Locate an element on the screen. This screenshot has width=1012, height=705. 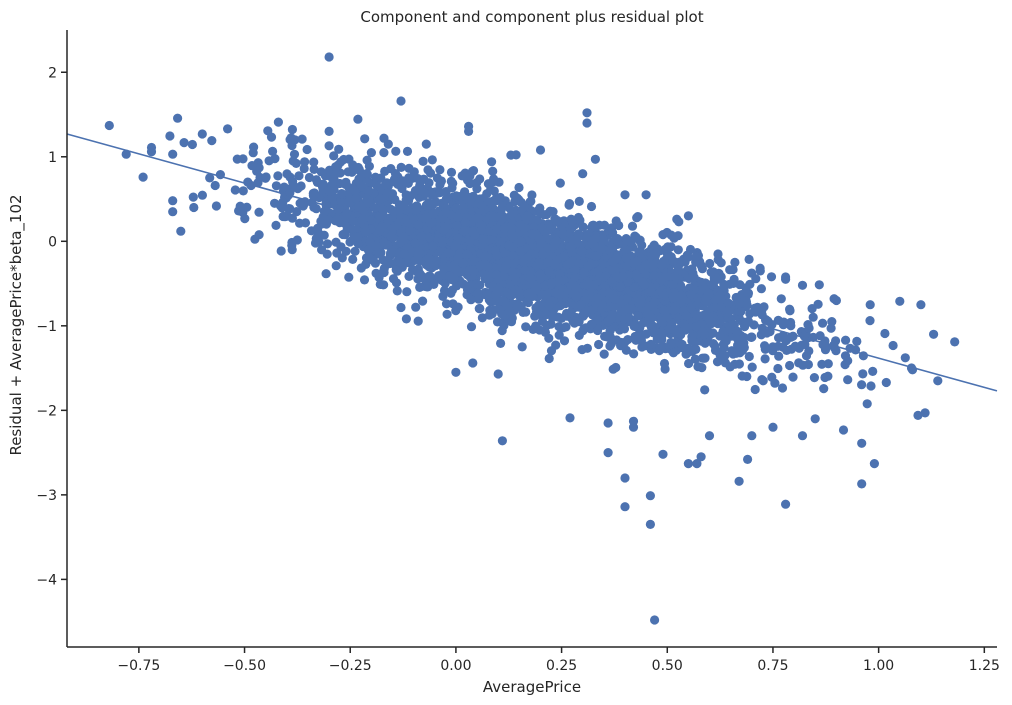
x-tick-label: 0.75 is located at coordinates (772, 666).